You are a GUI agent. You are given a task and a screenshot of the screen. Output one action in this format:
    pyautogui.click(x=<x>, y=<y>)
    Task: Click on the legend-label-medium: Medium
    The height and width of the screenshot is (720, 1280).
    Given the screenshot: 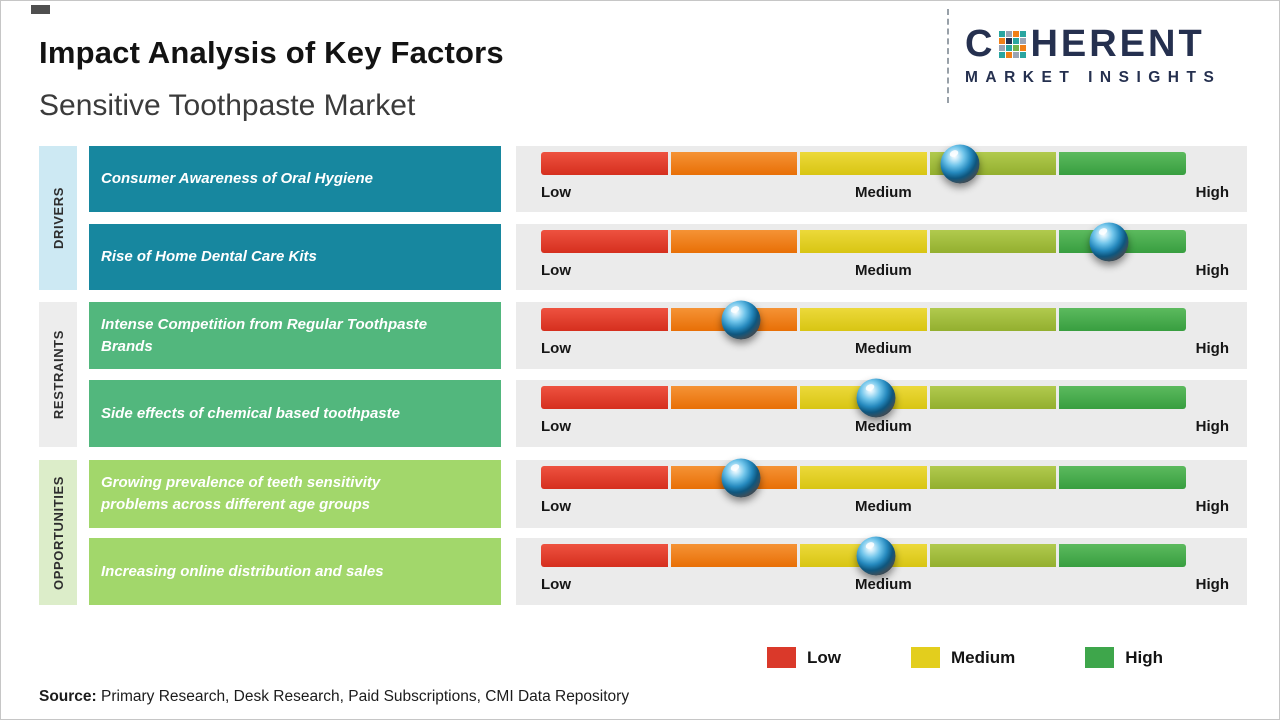 What is the action you would take?
    pyautogui.click(x=983, y=657)
    